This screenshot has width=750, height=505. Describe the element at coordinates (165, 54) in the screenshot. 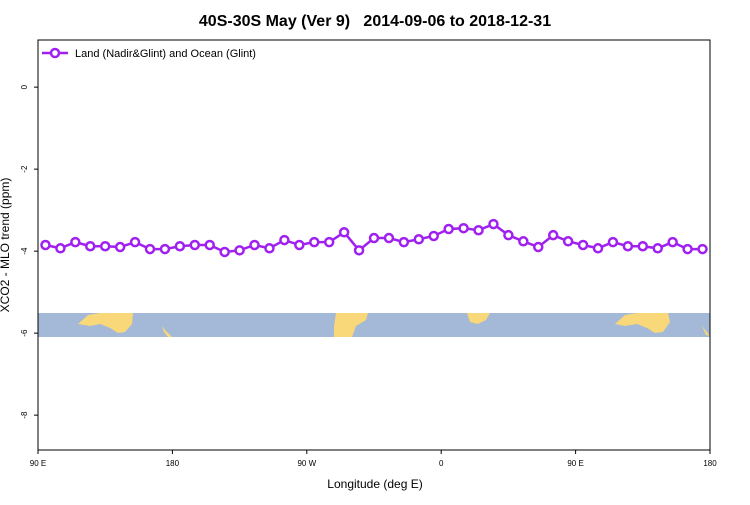

I see `legend-label: Land (Nadir&Glint) and Ocean (Glint)` at that location.